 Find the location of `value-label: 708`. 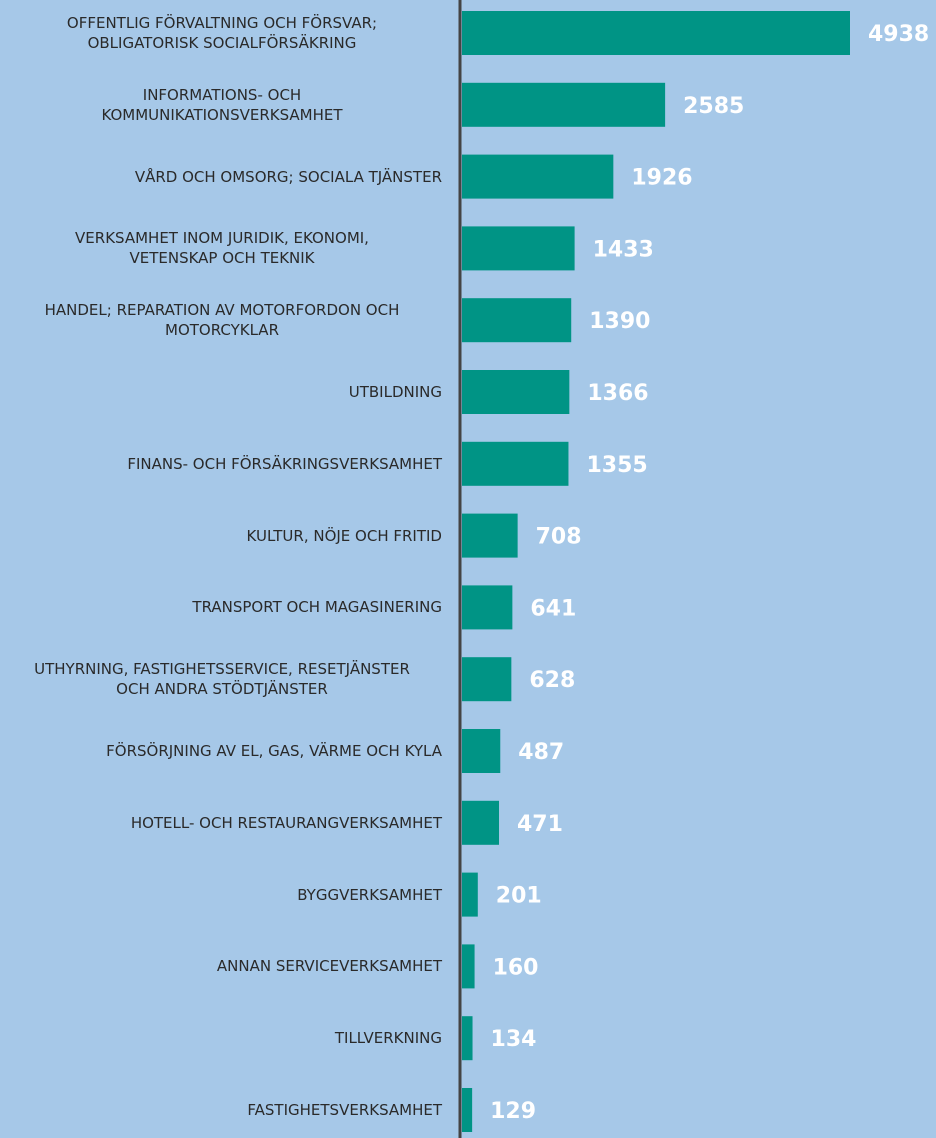

value-label: 708 is located at coordinates (559, 537).